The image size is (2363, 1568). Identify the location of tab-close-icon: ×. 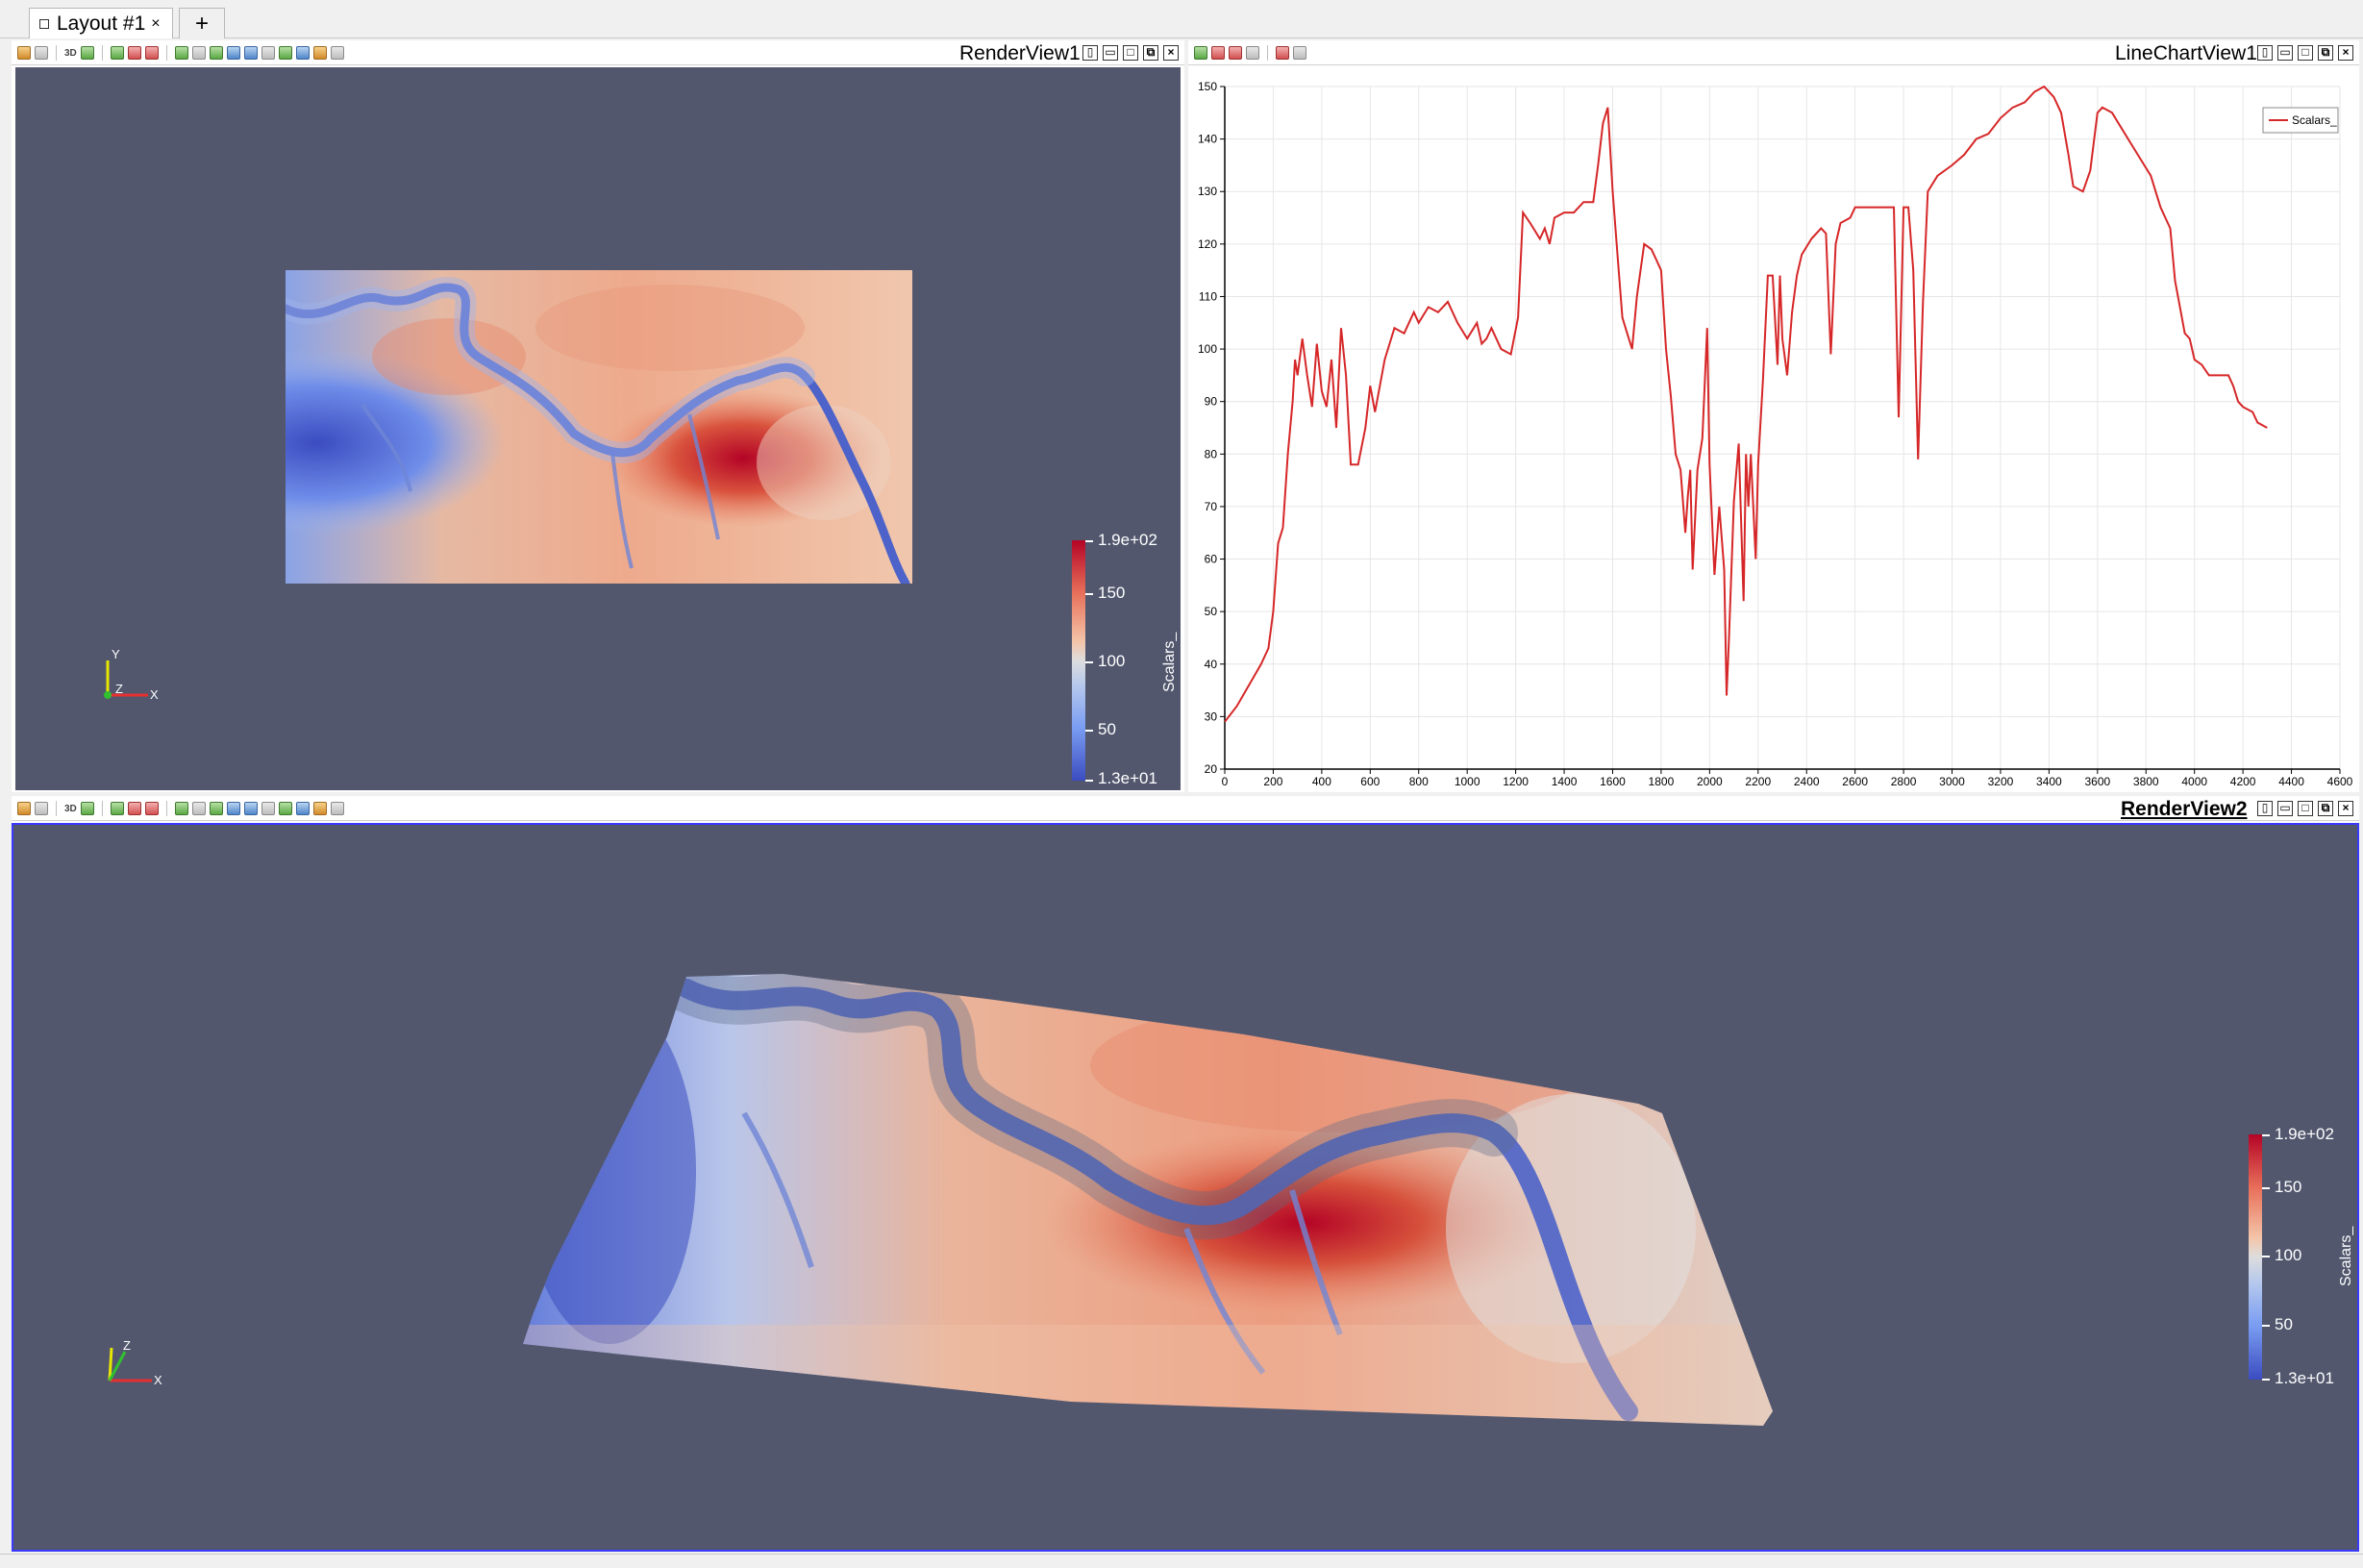
(156, 23).